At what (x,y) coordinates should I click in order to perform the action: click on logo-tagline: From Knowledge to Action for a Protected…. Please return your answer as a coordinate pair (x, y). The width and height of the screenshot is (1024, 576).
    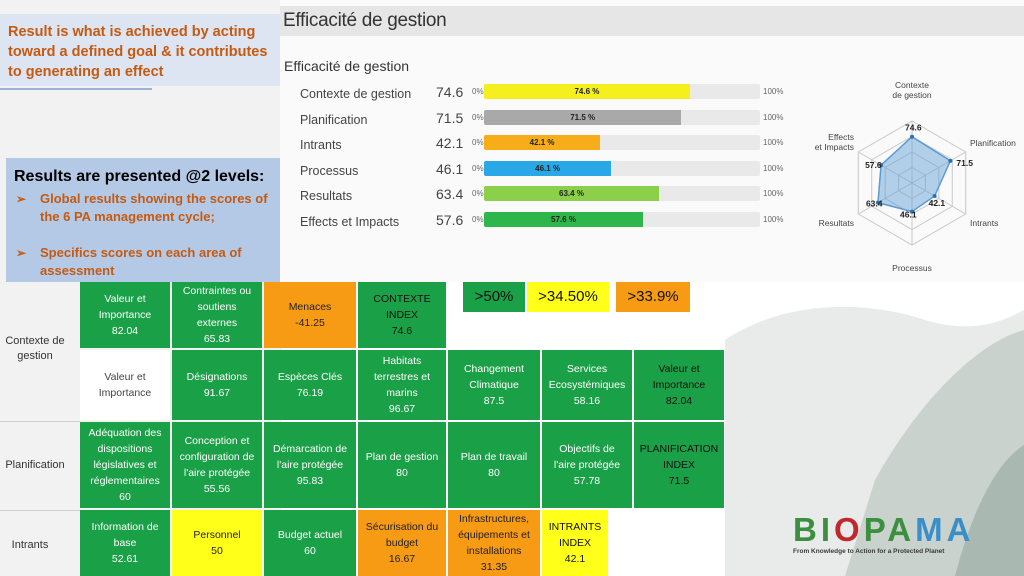
    Looking at the image, I should click on (869, 551).